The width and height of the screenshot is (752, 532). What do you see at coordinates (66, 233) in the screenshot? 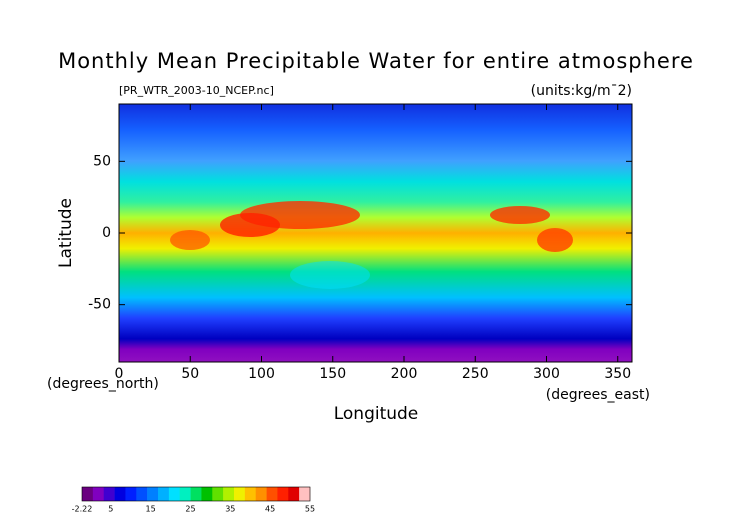
I see `y-axis-label: Latitude` at bounding box center [66, 233].